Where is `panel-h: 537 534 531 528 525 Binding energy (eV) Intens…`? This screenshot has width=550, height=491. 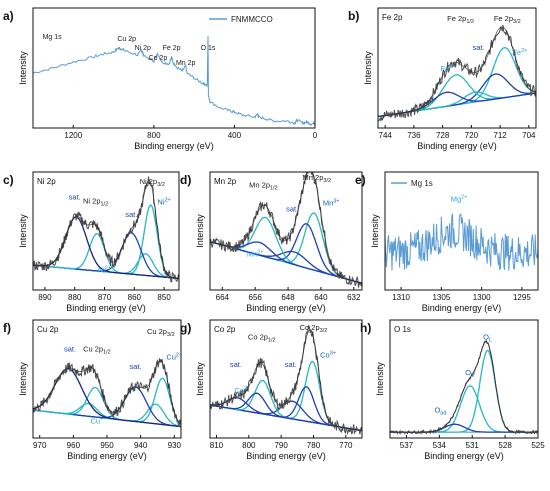
panel-h: 537 534 531 528 525 Binding energy (eV) Intens… is located at coordinates (452, 390).